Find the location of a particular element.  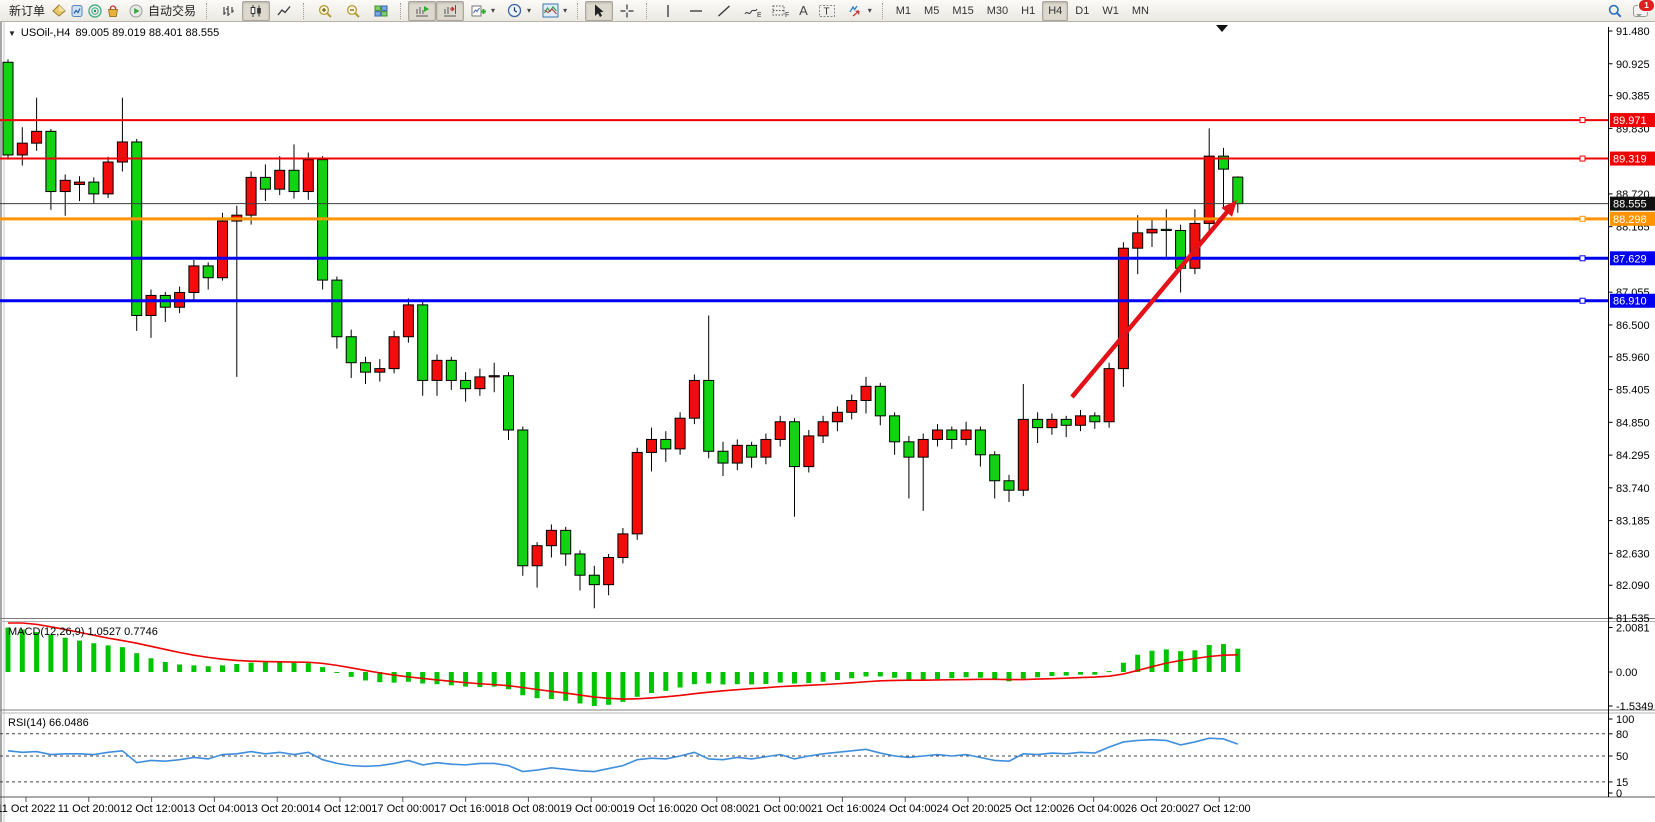

price-tick-label: 84.295 is located at coordinates (1633, 456).